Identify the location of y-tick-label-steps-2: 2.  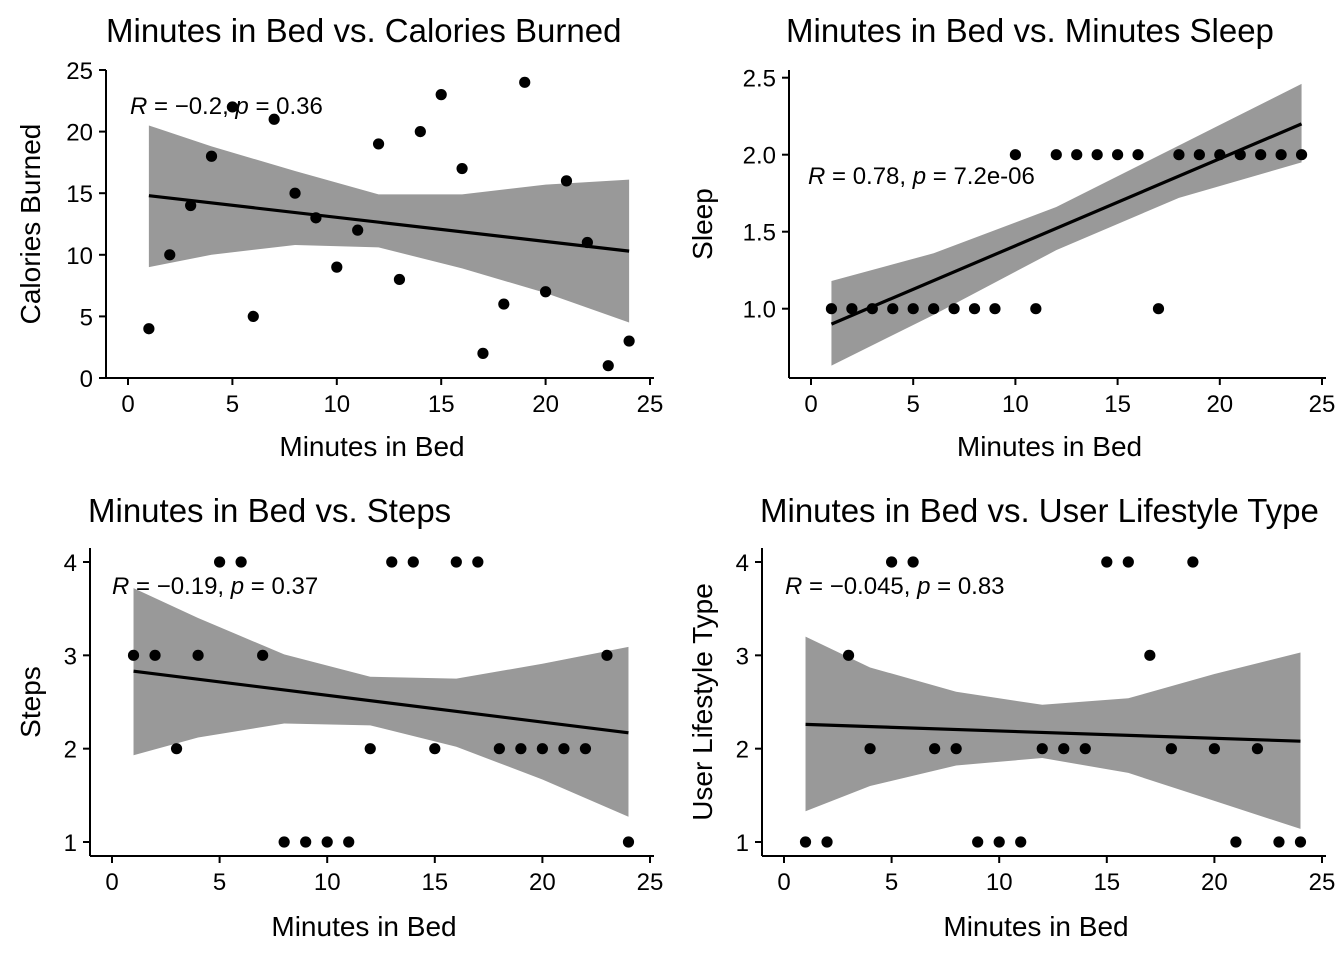
(70, 750).